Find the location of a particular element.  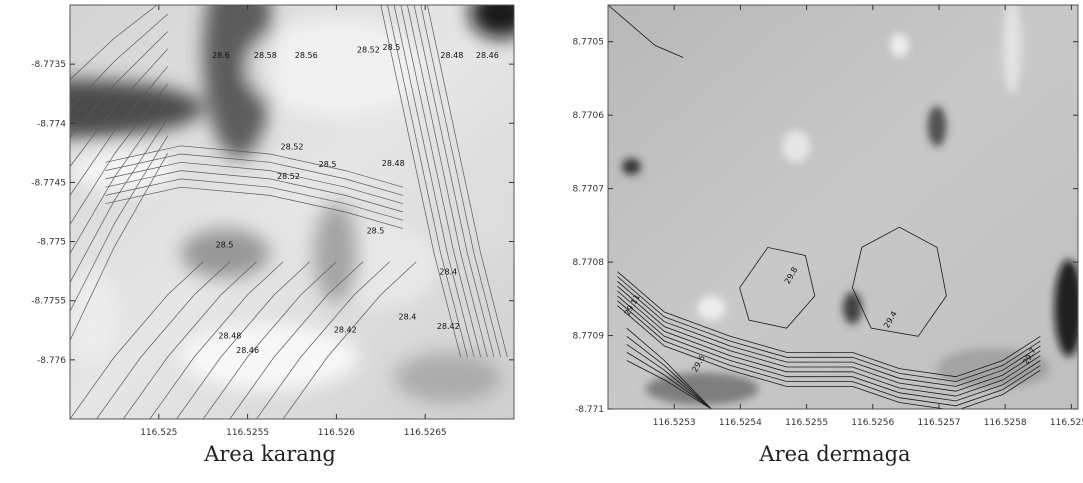

y-tick-label: -8.776 is located at coordinates (51, 361).